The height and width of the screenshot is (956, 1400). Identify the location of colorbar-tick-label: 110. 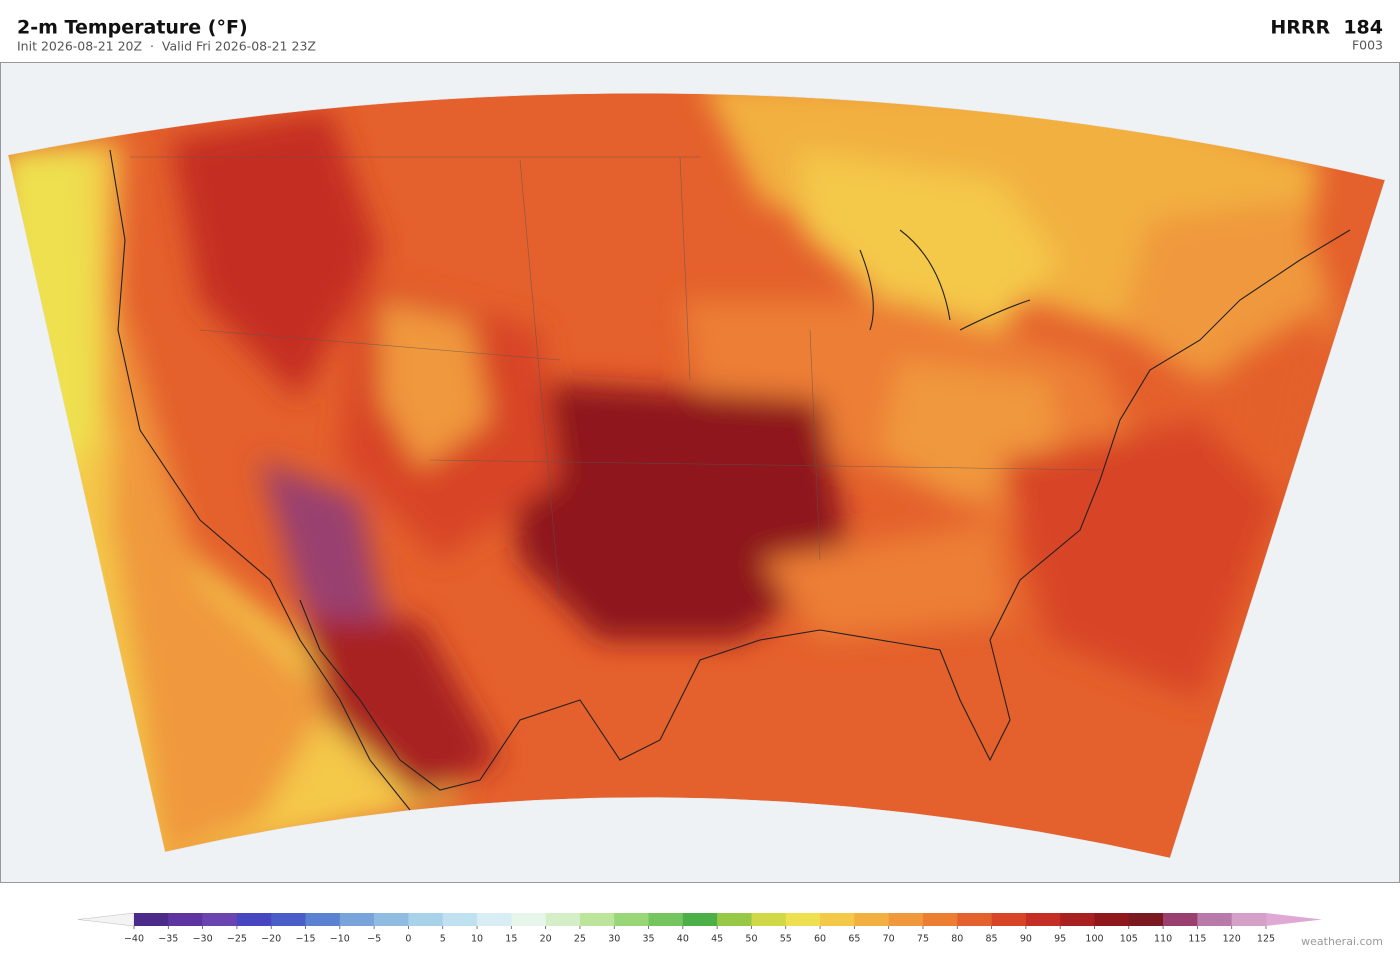
(1163, 939).